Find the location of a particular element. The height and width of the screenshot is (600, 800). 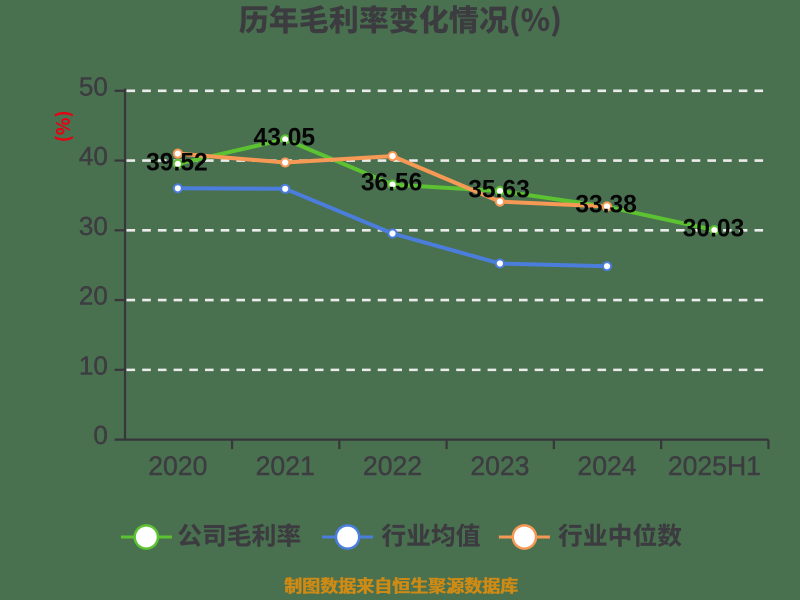

svg-text: 0 is located at coordinates (100, 435).